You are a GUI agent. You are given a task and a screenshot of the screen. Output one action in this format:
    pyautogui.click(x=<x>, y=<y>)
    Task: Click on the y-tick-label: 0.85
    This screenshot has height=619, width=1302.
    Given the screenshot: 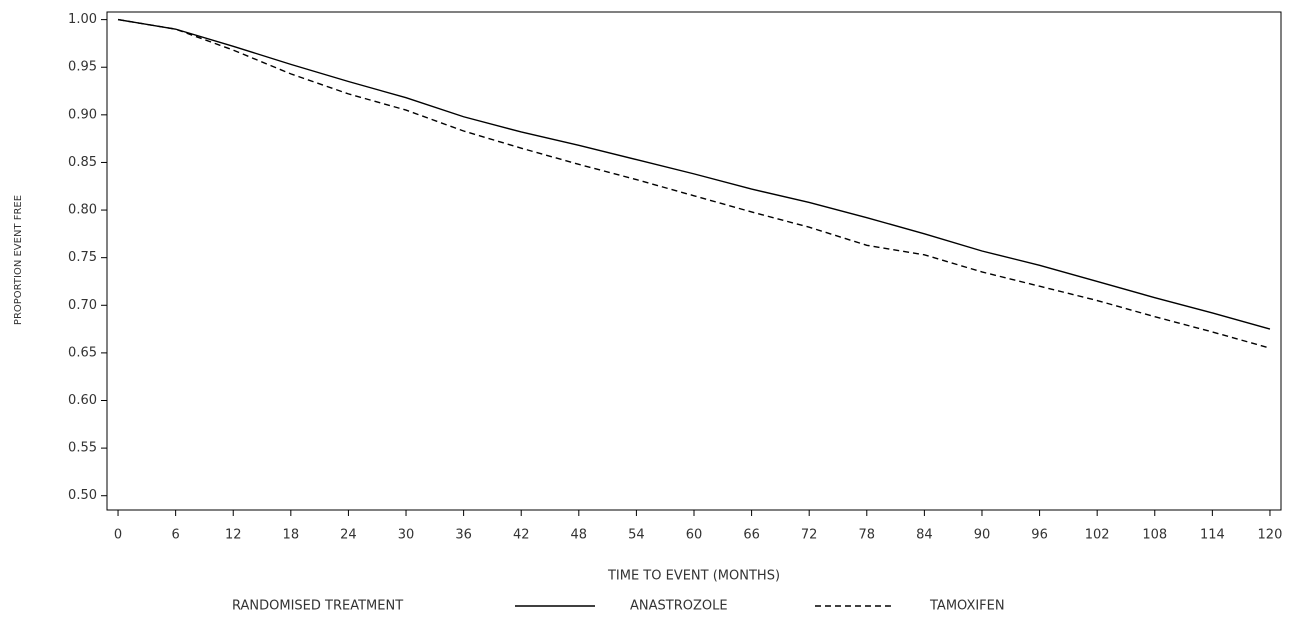 What is the action you would take?
    pyautogui.click(x=82, y=162)
    